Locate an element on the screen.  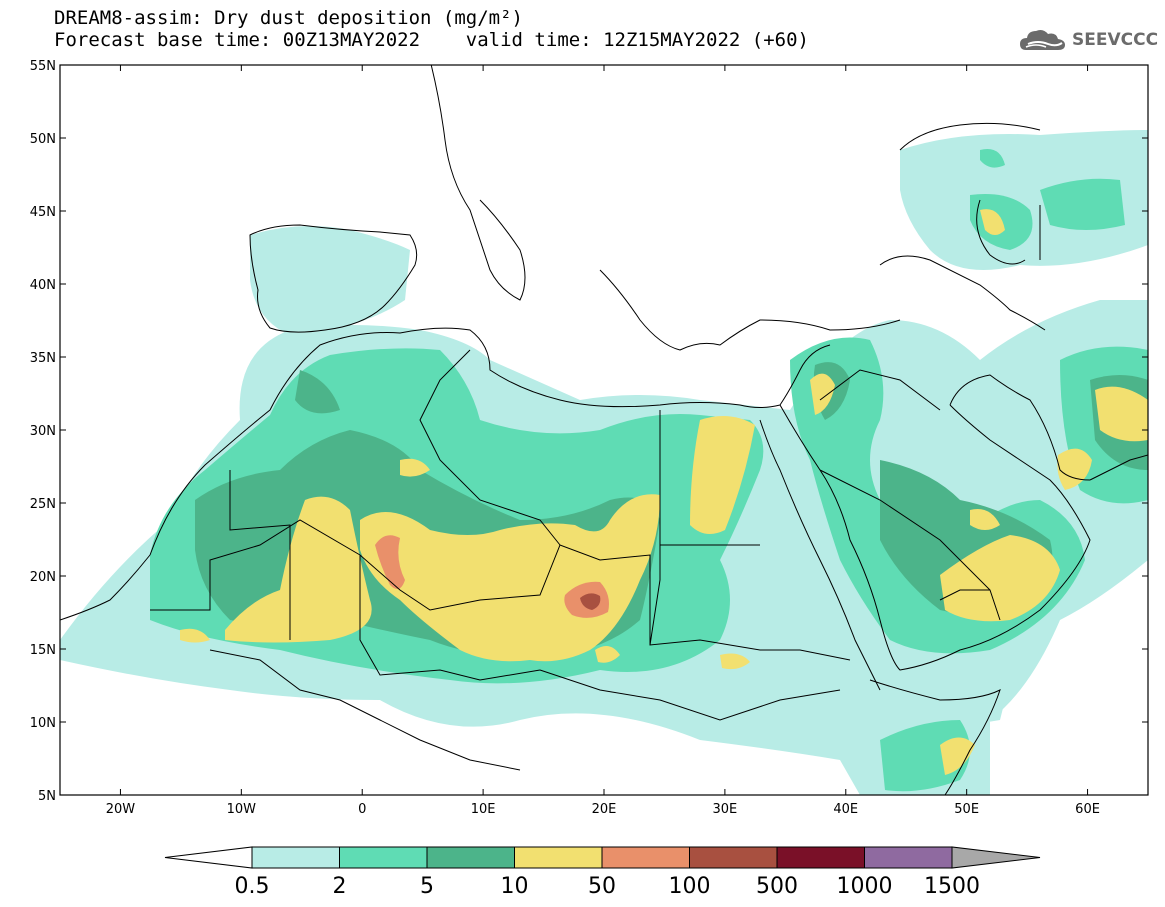
colorbar-label: 50 is located at coordinates (602, 886).